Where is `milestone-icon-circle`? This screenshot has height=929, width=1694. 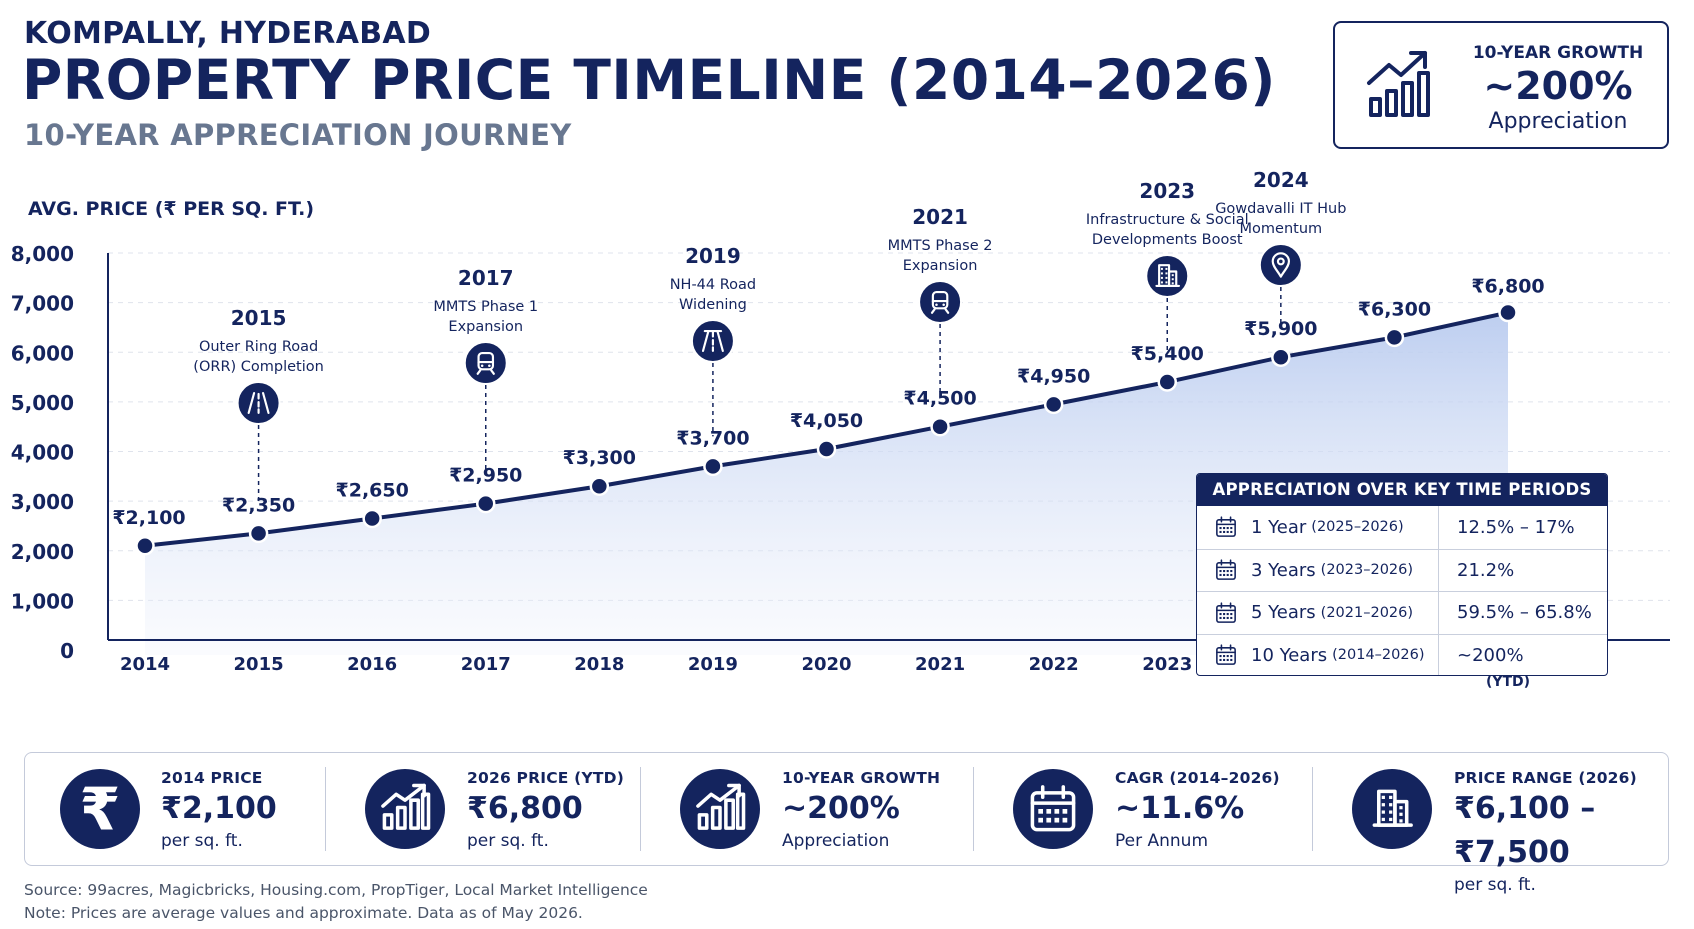 milestone-icon-circle is located at coordinates (1167, 276).